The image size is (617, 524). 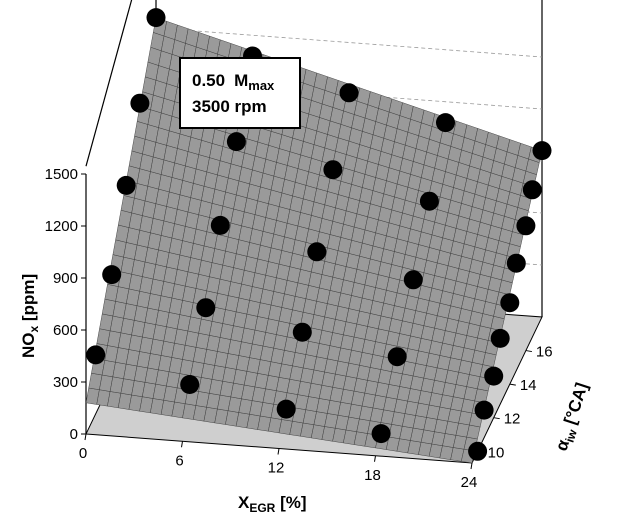 What do you see at coordinates (349, 42) in the screenshot?
I see `back-wall-gridline` at bounding box center [349, 42].